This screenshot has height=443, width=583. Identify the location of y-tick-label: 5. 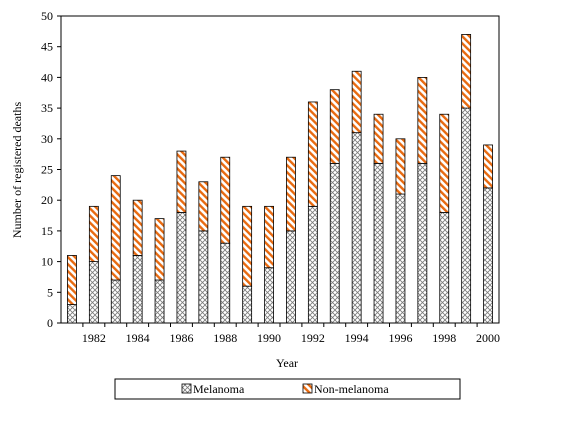
(50, 292).